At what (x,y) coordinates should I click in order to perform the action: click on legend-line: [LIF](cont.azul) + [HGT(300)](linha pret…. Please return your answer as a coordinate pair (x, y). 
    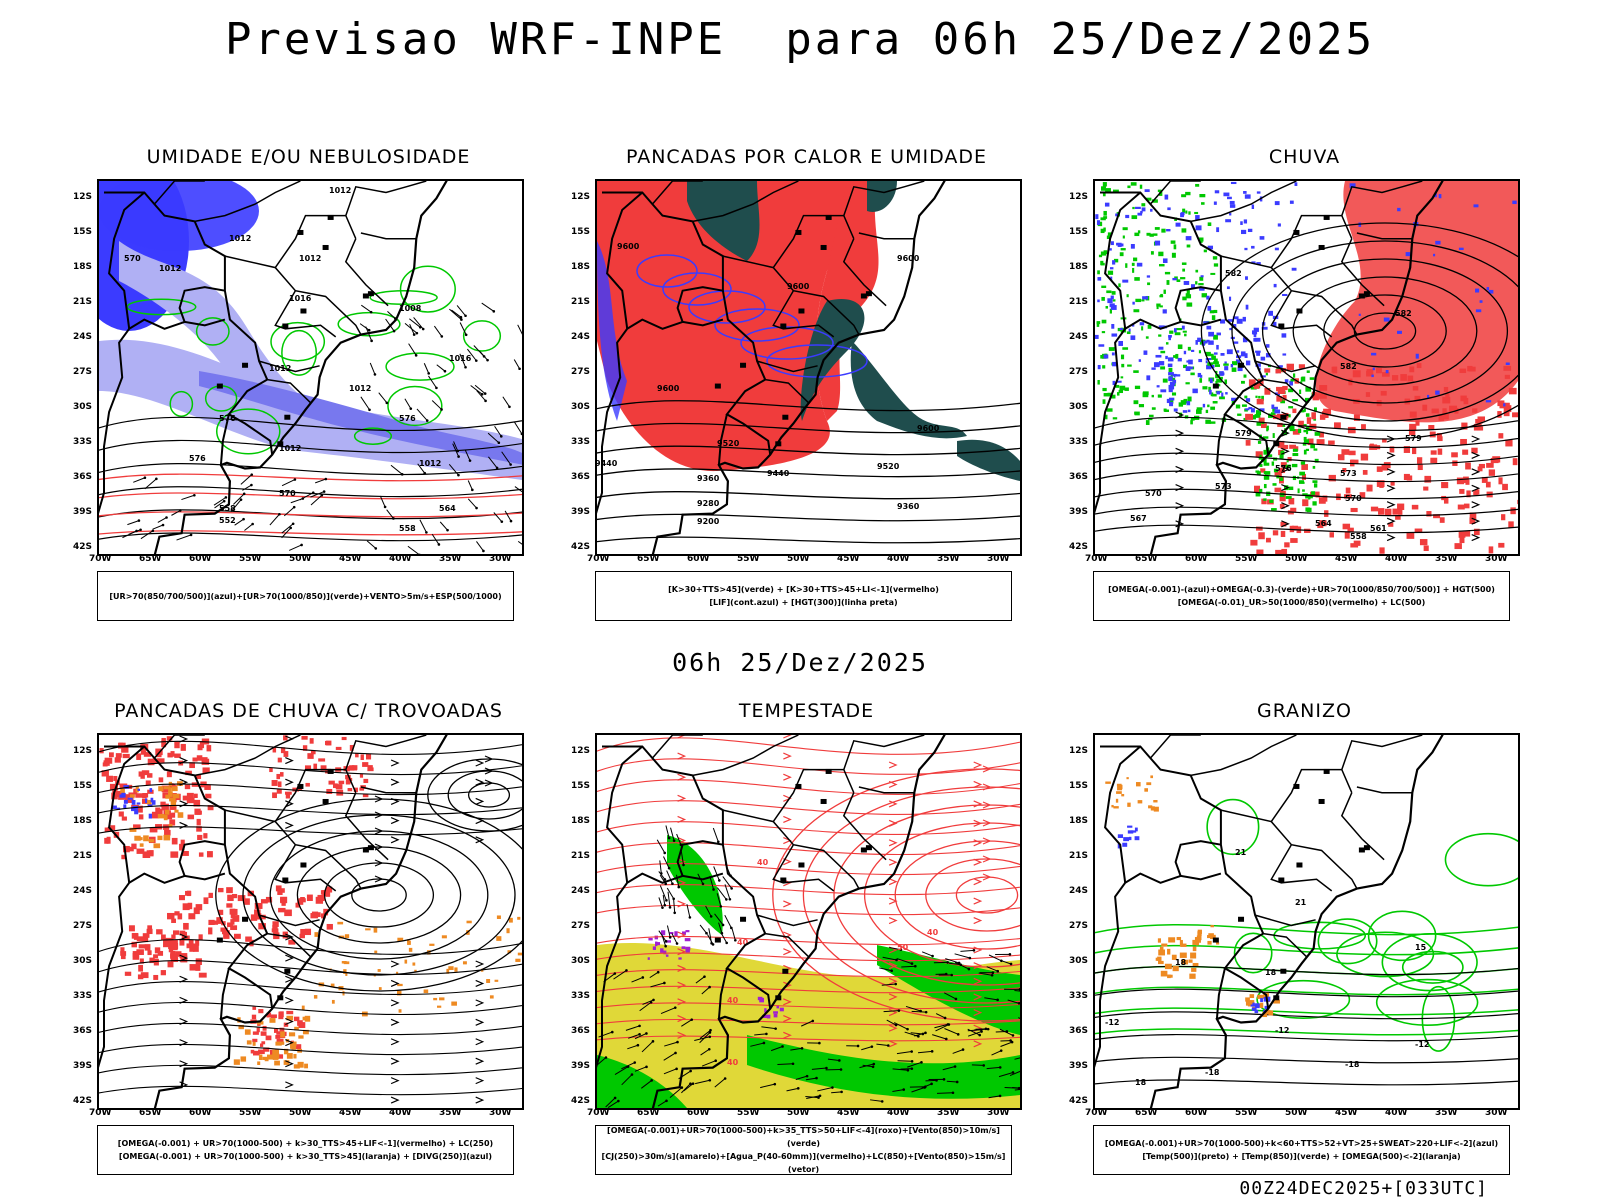
    Looking at the image, I should click on (803, 602).